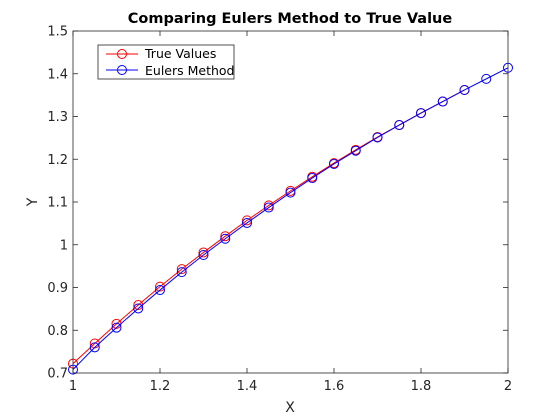 The image size is (560, 420). Describe the element at coordinates (290, 19) in the screenshot. I see `chart-title: Comparing Eulers Method to True Value` at that location.